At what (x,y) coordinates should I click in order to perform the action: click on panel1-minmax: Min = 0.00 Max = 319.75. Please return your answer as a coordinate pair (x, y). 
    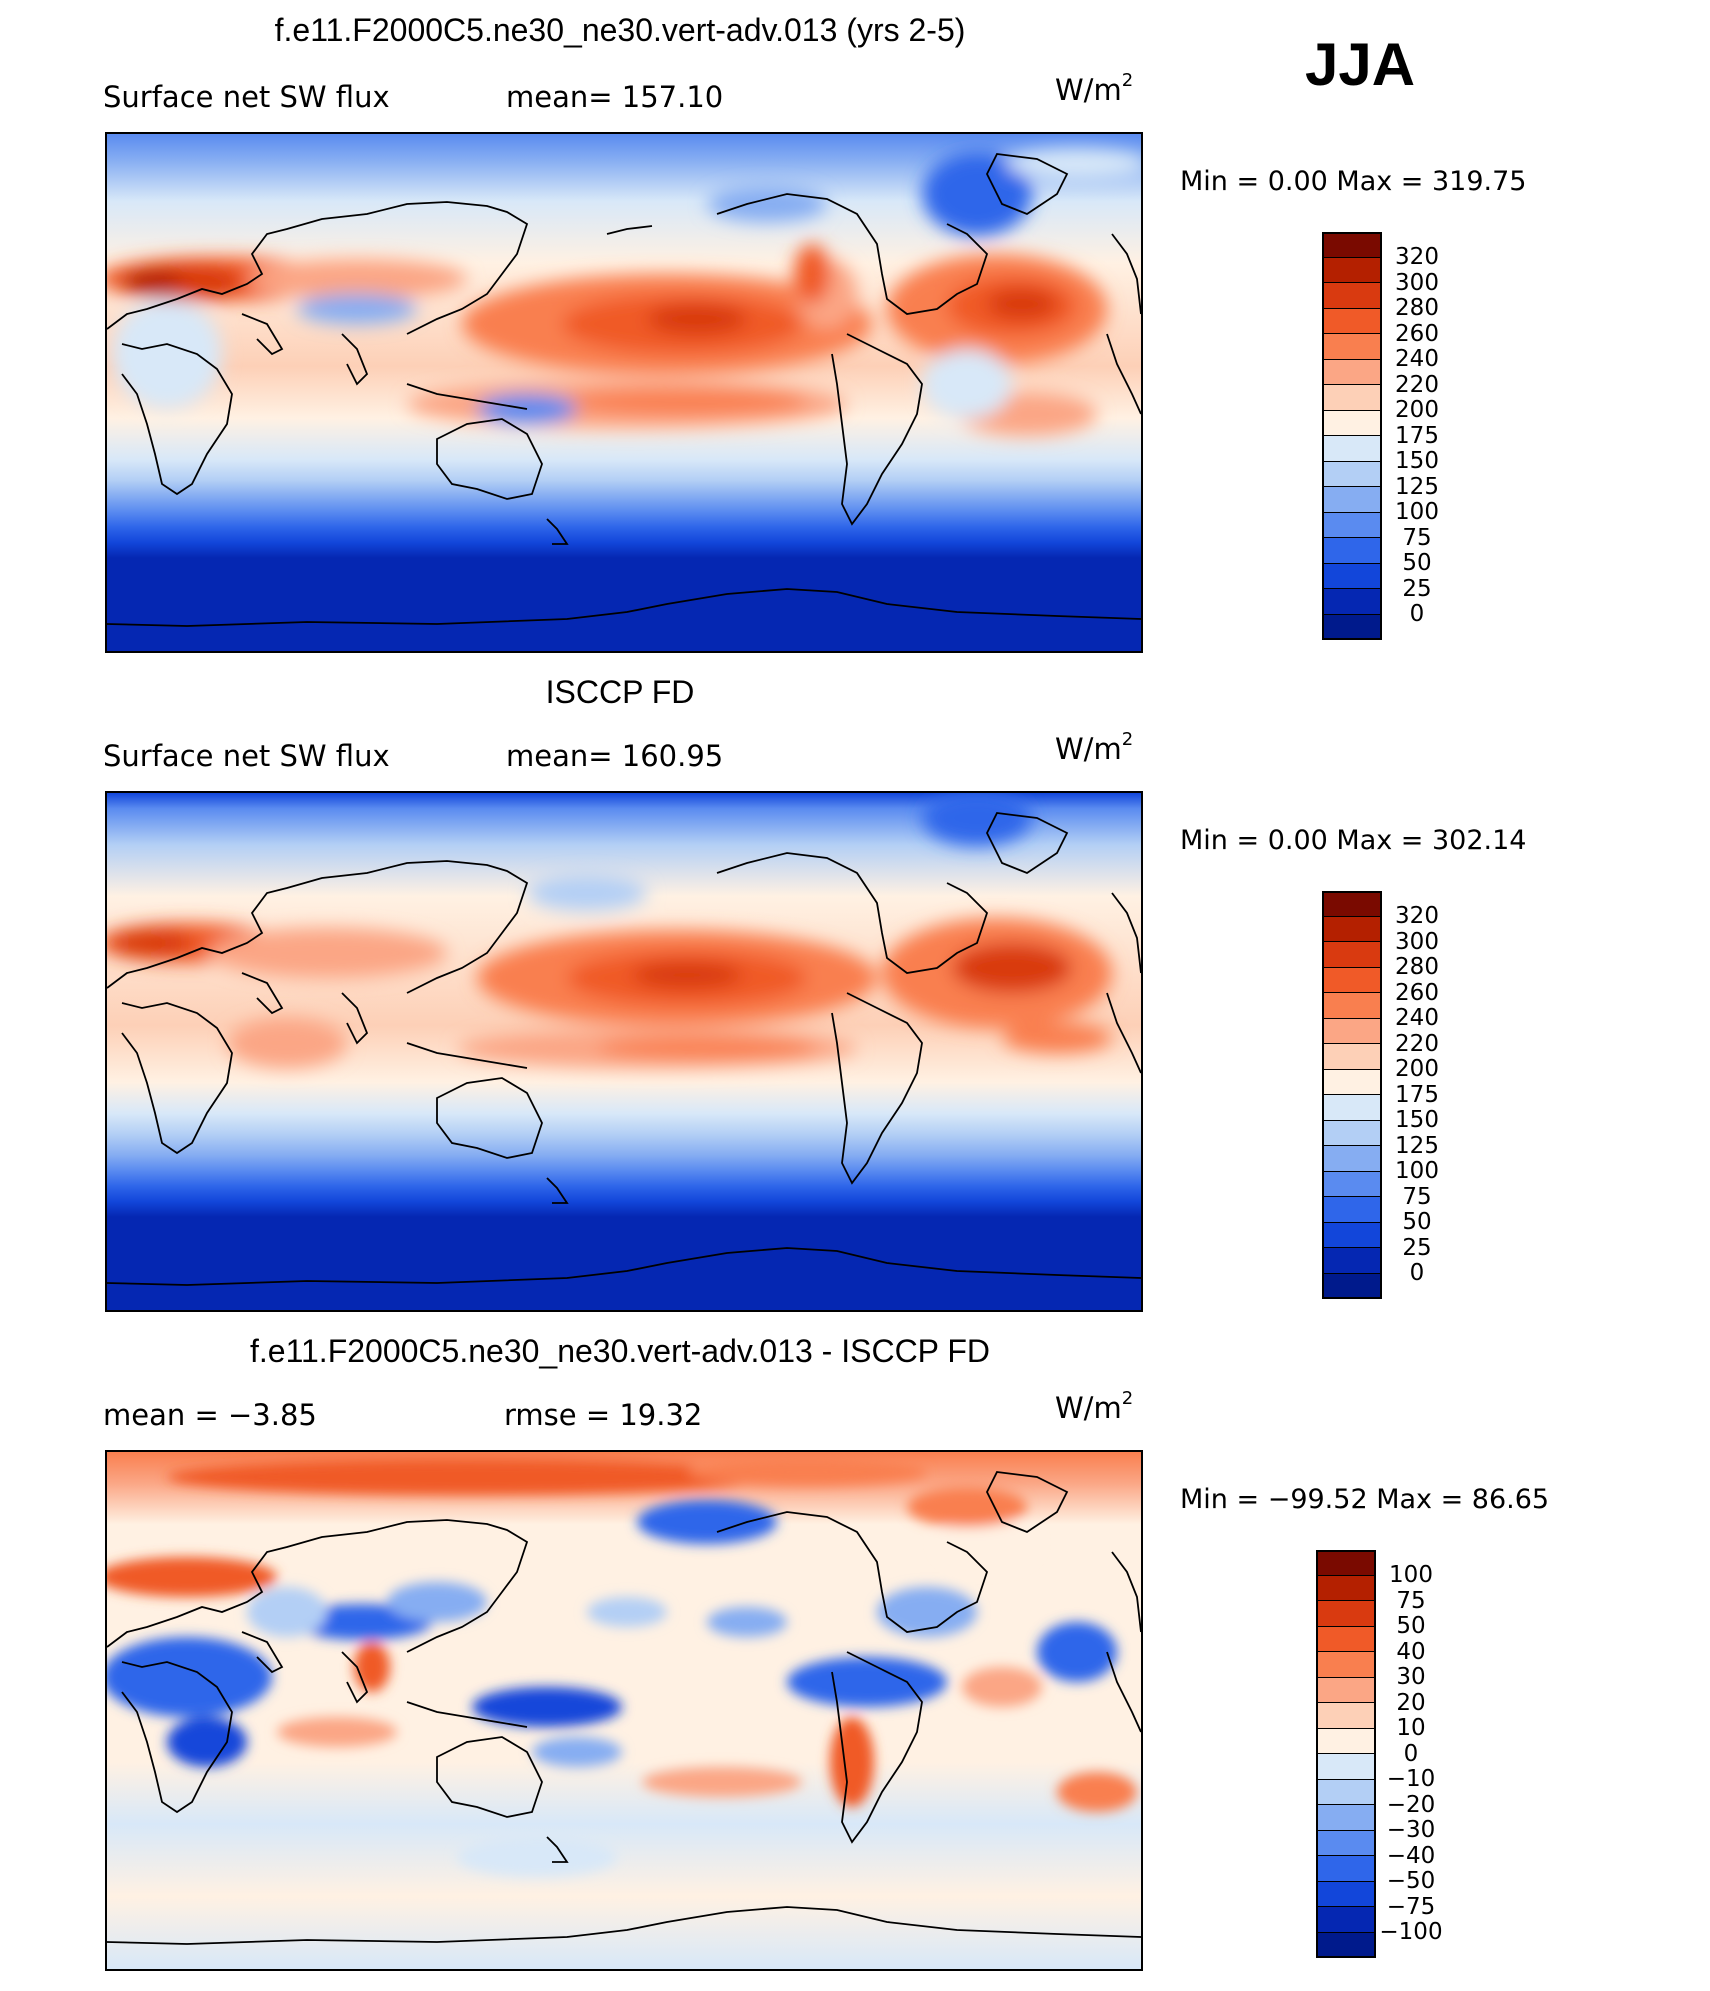
    Looking at the image, I should click on (1353, 181).